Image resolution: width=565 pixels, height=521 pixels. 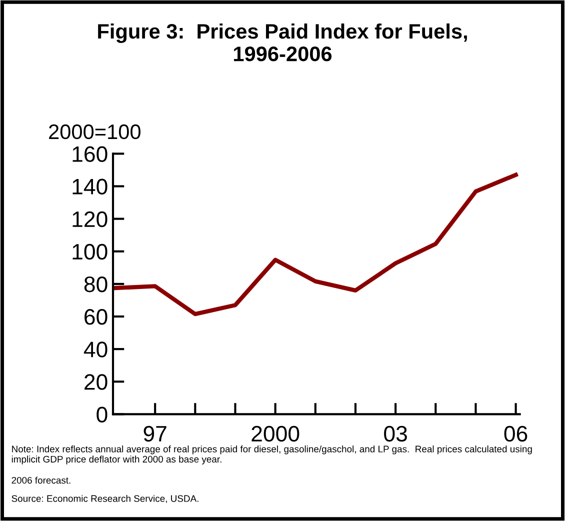 What do you see at coordinates (94, 132) in the screenshot?
I see `y-axis-title: 2000=100` at bounding box center [94, 132].